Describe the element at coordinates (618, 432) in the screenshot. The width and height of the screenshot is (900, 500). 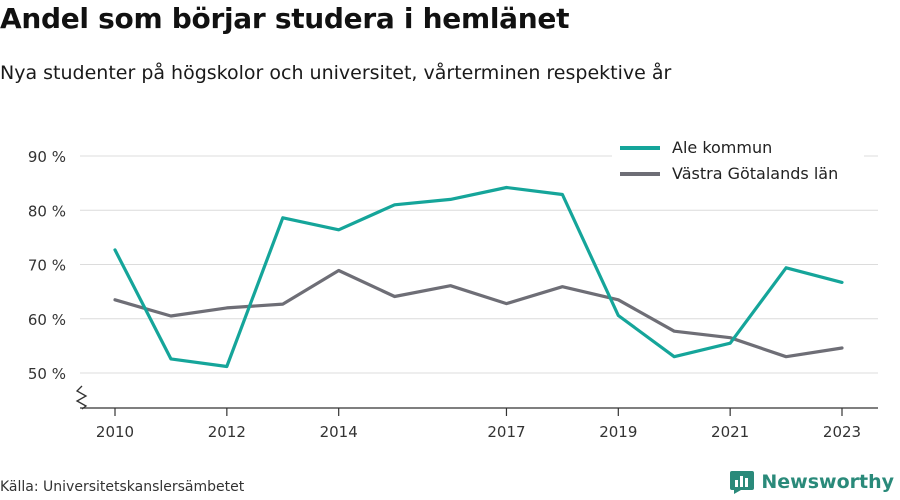
I see `x-tick-label: 2019` at that location.